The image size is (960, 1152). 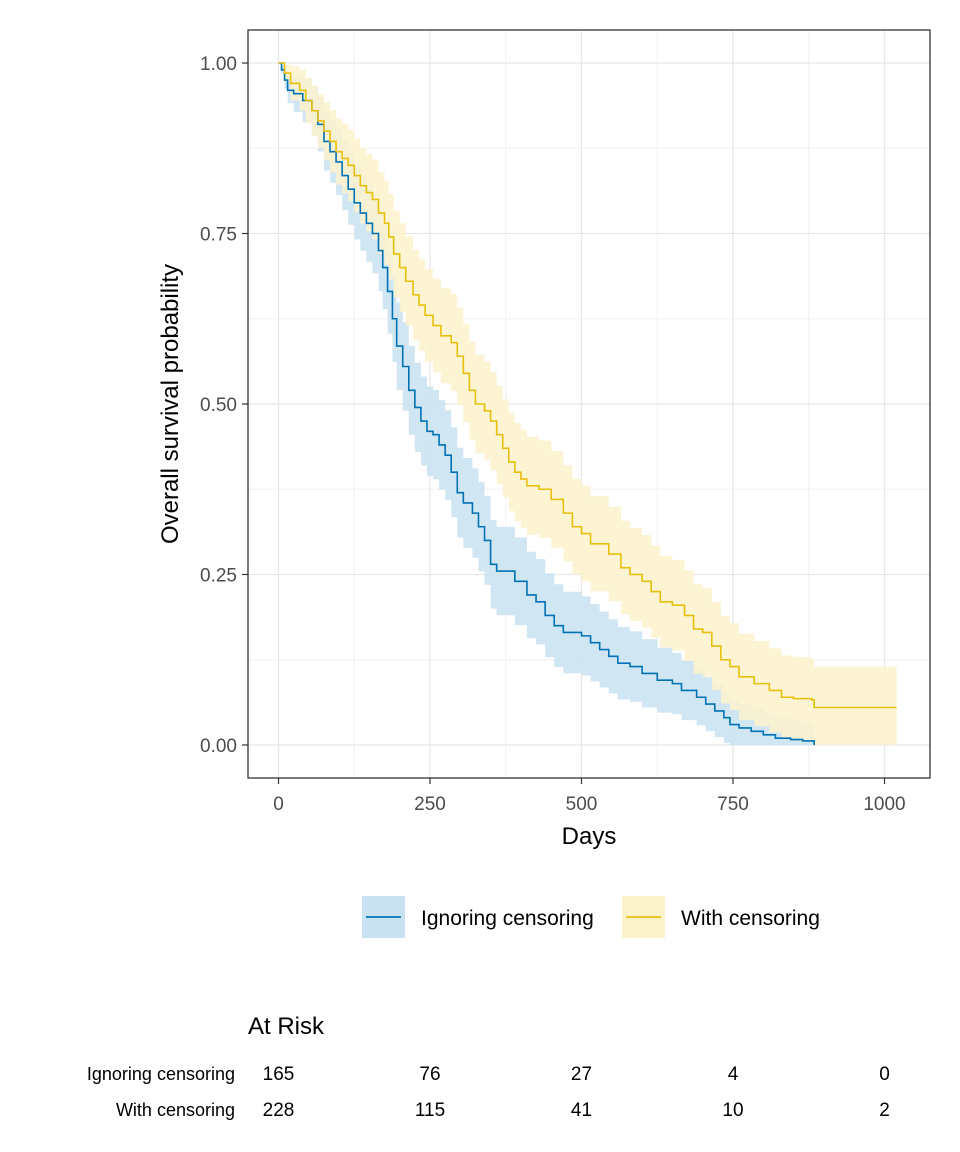 I want to click on legend: Ignoring censoring With censoring, so click(x=591, y=917).